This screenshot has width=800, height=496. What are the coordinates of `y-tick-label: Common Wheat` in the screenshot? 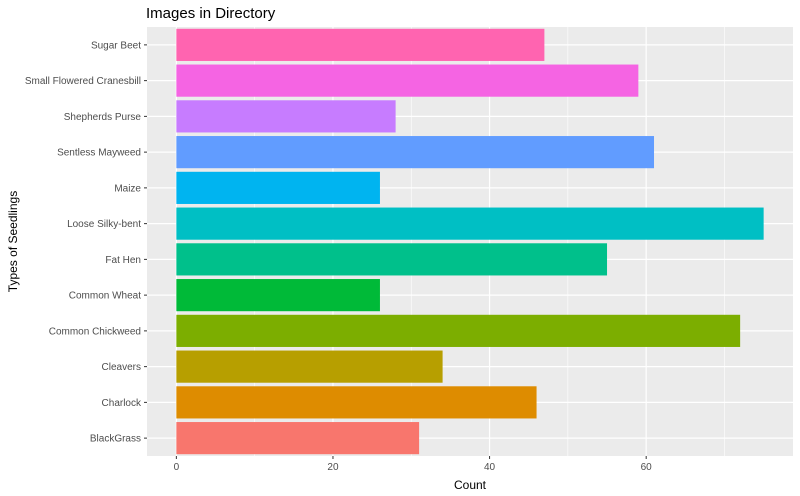 It's located at (105, 296).